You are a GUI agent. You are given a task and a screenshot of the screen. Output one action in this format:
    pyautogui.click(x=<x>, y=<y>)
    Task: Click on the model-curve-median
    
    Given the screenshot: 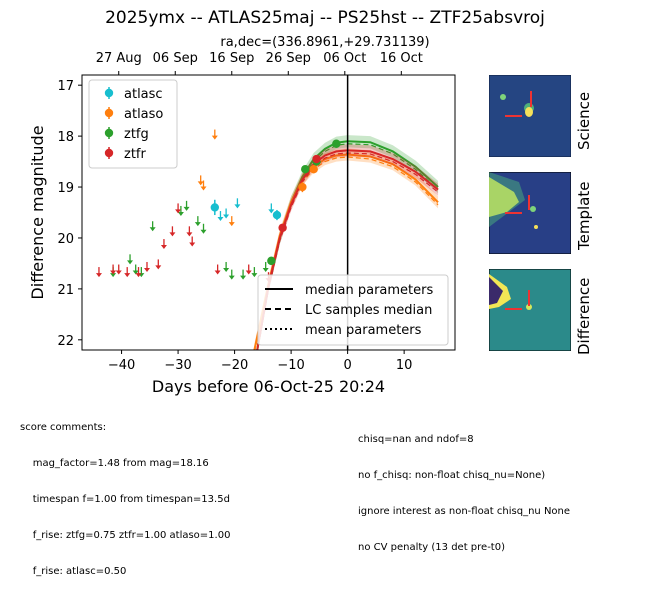 What is the action you would take?
    pyautogui.click(x=347, y=249)
    